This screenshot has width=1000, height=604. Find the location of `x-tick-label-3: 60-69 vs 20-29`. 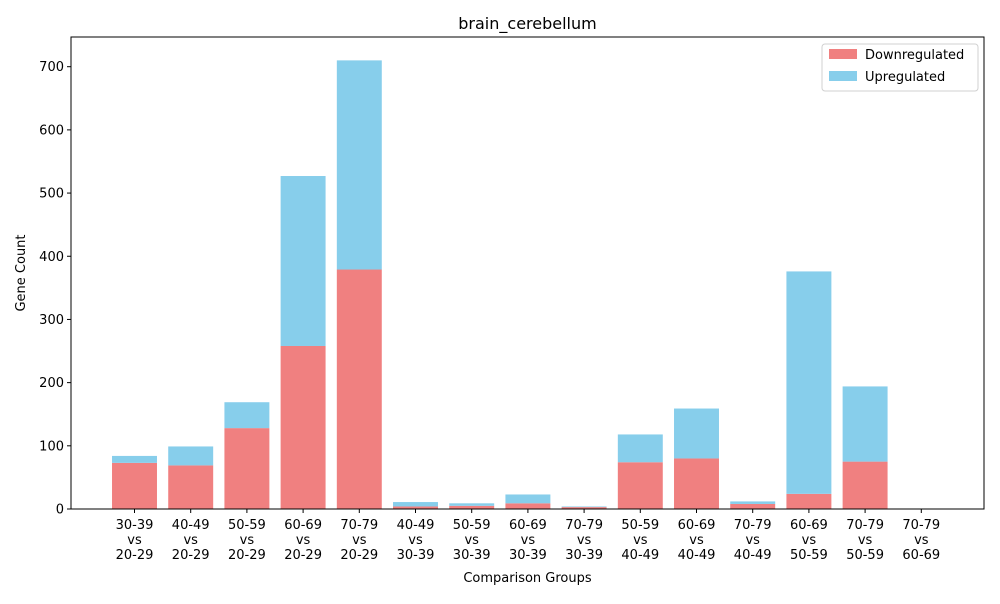

x-tick-label-3: 60-69 vs 20-29 is located at coordinates (303, 540).